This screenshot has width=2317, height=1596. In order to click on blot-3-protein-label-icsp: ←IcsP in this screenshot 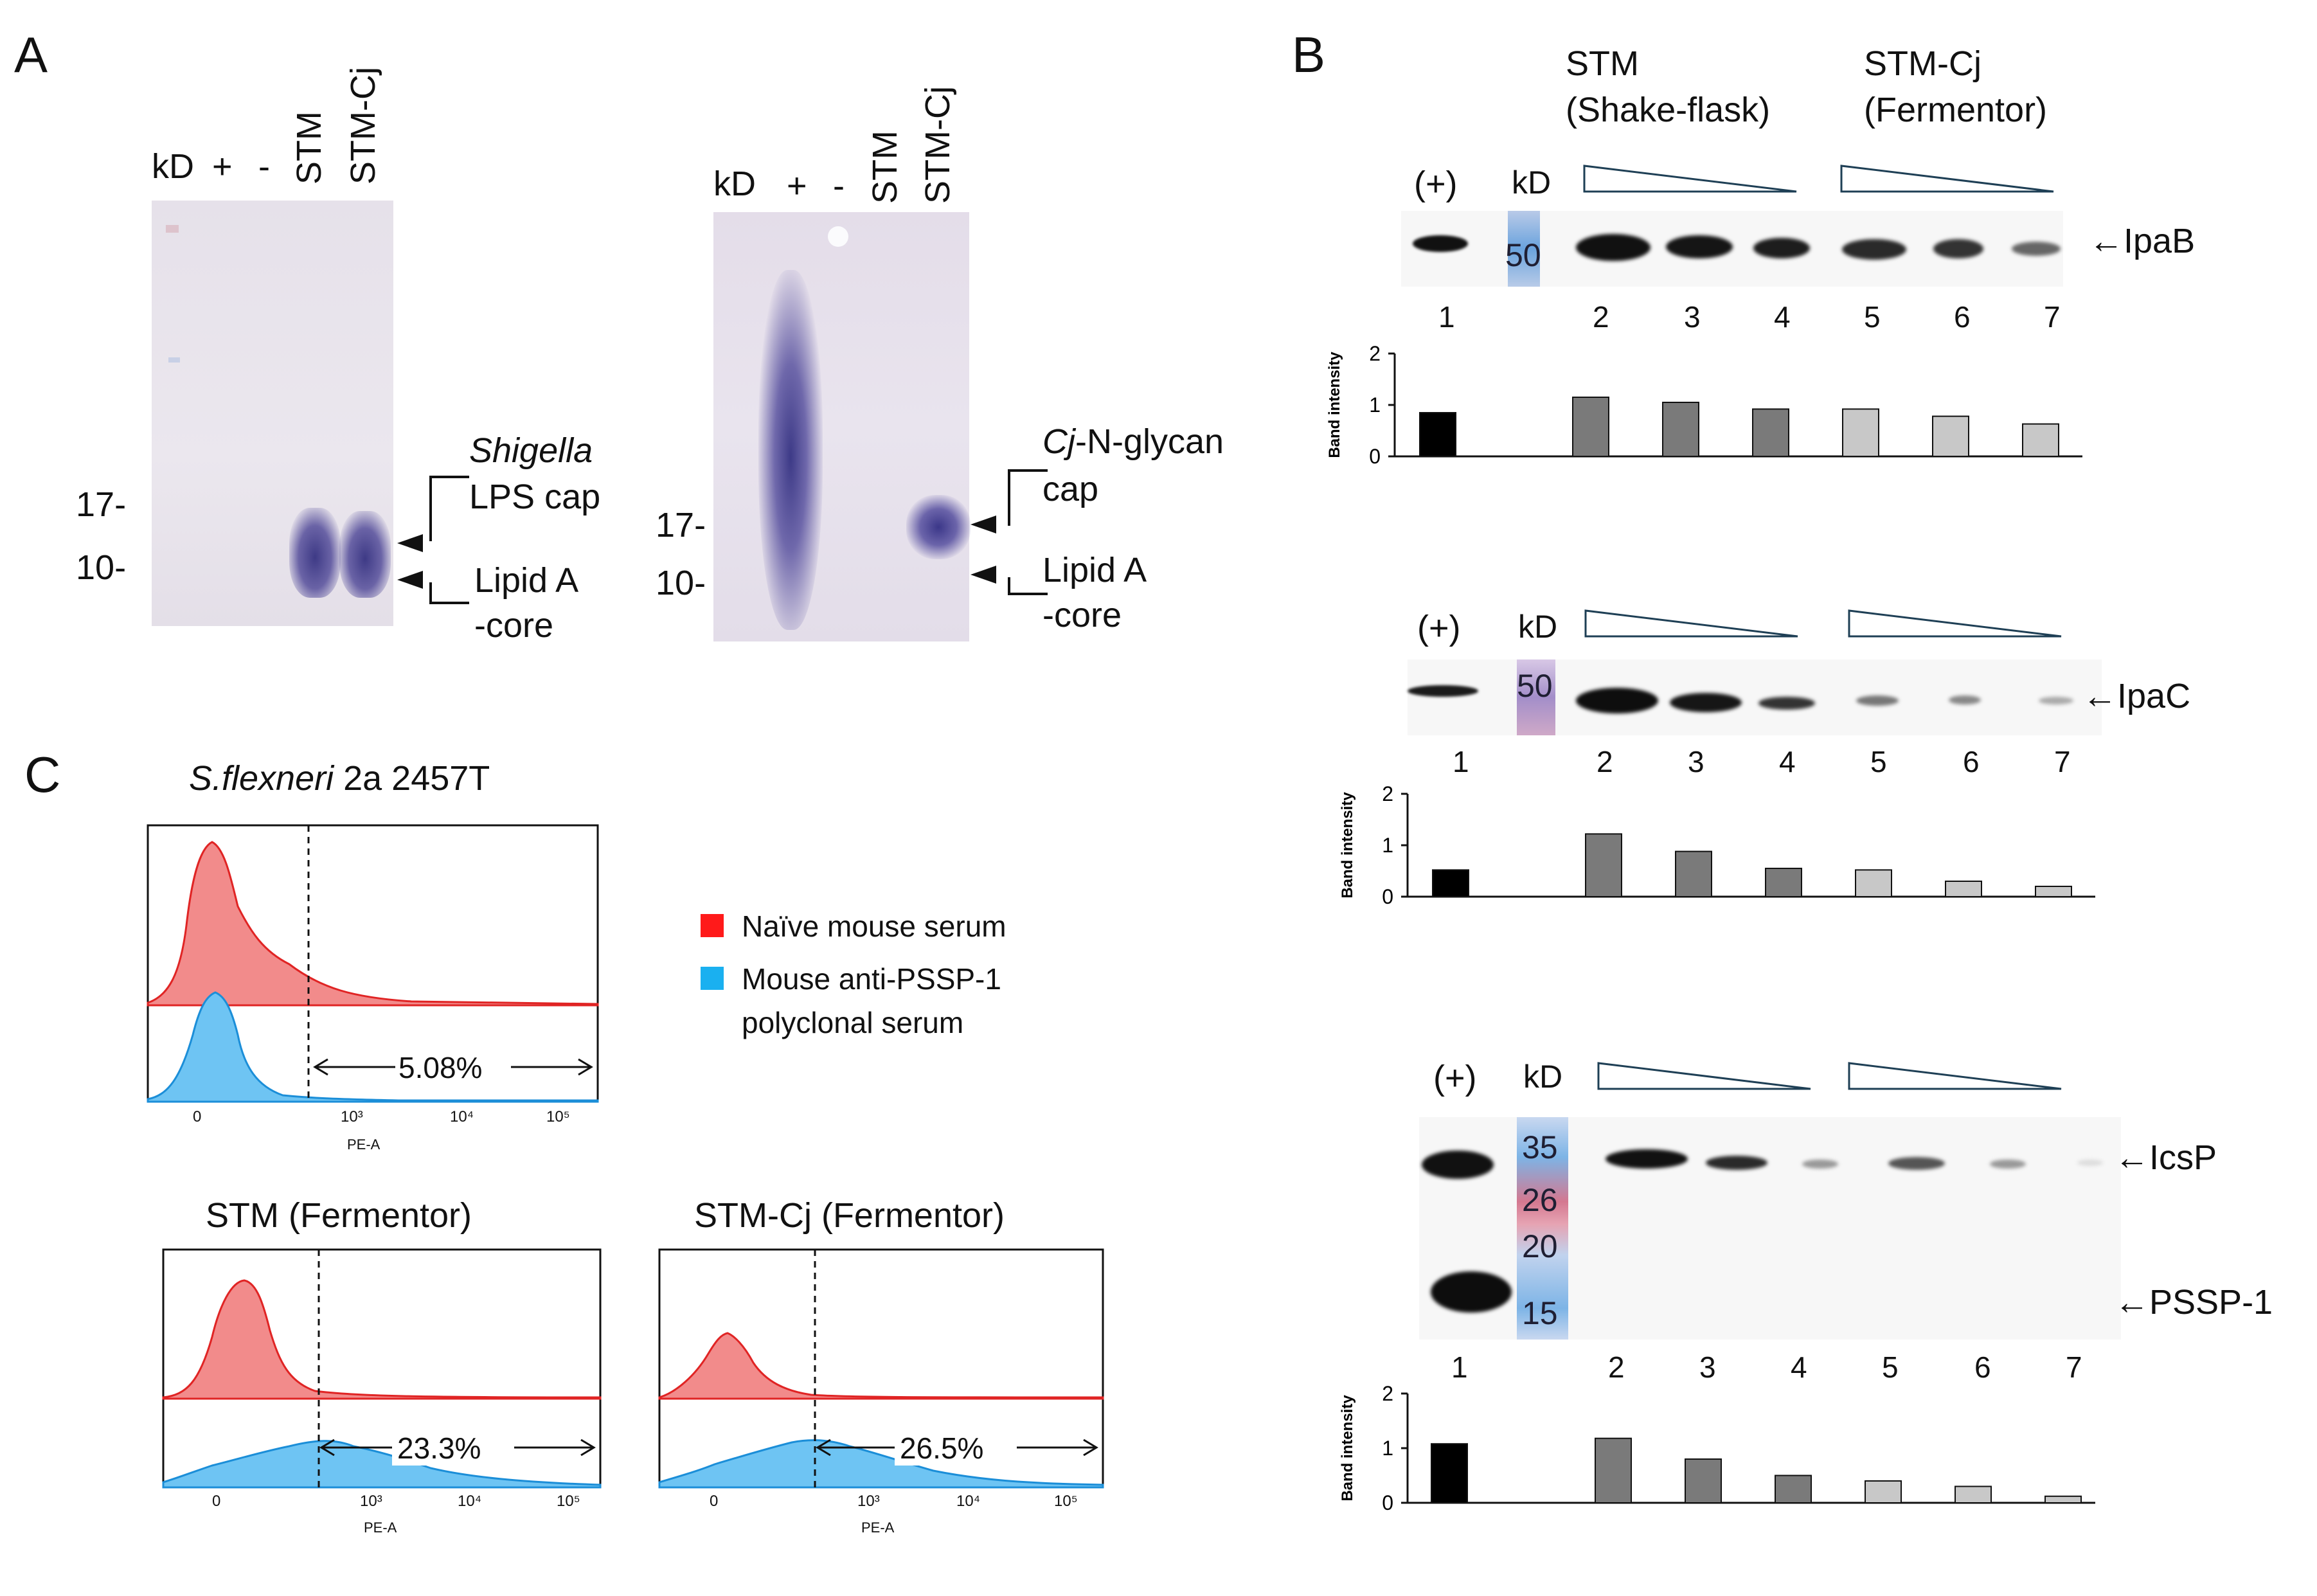, I will do `click(2166, 1158)`.